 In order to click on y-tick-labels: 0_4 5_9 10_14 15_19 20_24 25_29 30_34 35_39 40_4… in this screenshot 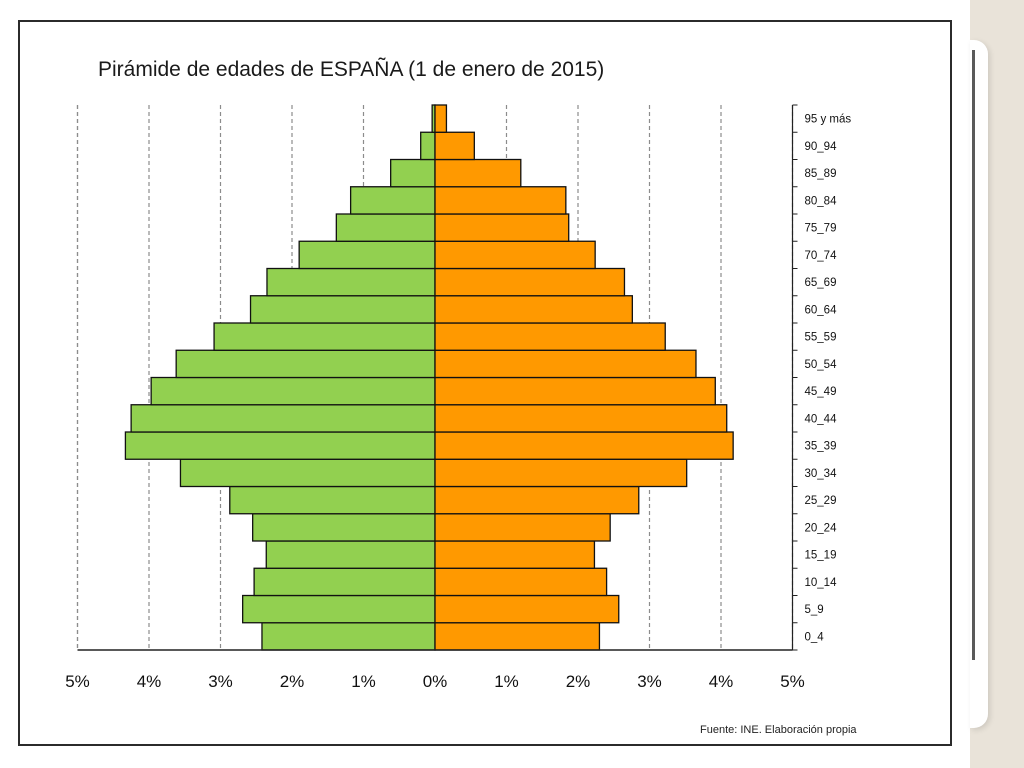, I will do `click(828, 379)`.